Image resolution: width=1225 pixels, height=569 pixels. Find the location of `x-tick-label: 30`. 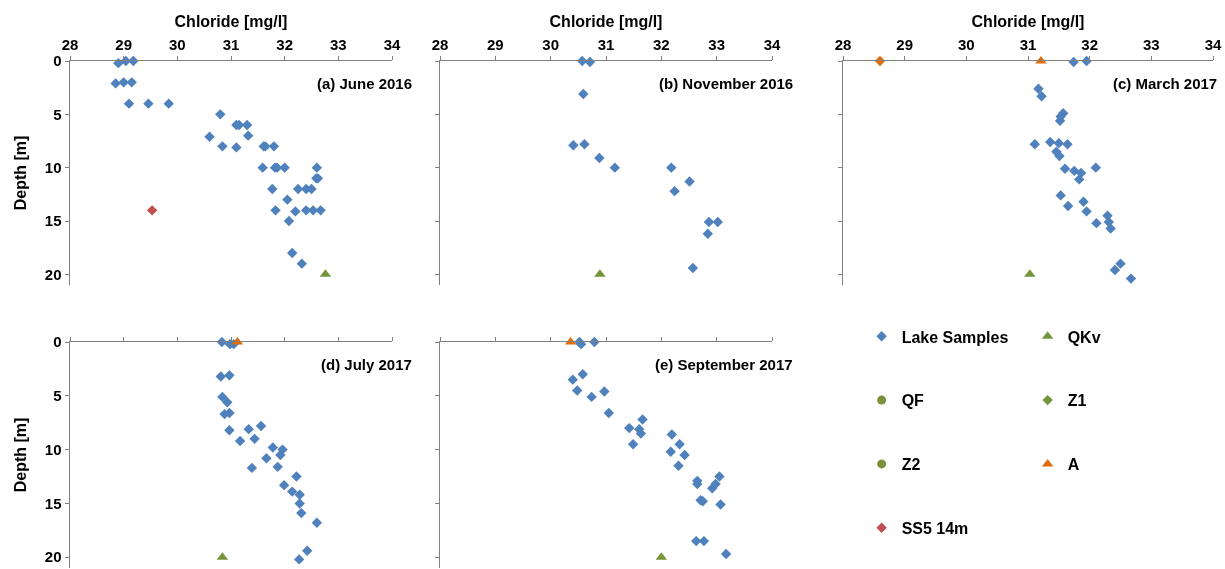

x-tick-label: 30 is located at coordinates (177, 44).